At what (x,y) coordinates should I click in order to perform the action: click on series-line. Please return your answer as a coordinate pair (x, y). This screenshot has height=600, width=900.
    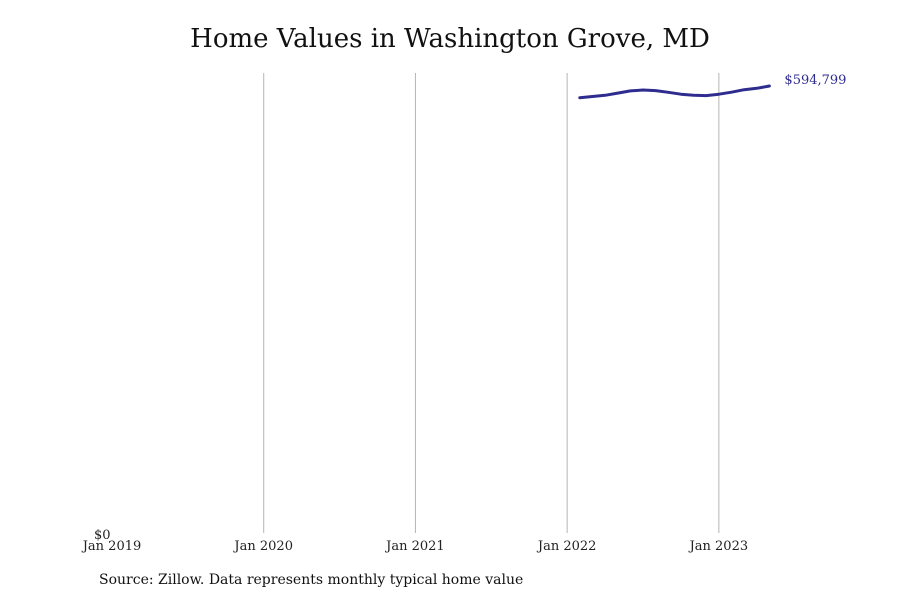
    Looking at the image, I should click on (674, 92).